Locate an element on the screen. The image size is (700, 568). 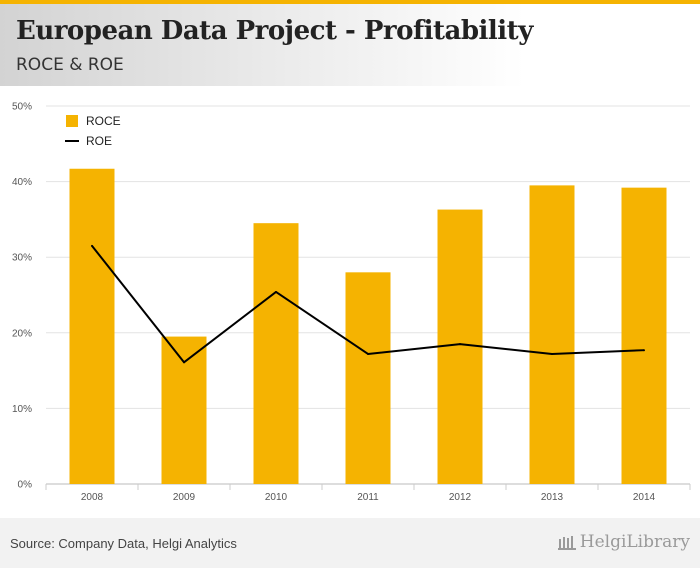
chart-subtitle: ROCE & ROE is located at coordinates (70, 65).